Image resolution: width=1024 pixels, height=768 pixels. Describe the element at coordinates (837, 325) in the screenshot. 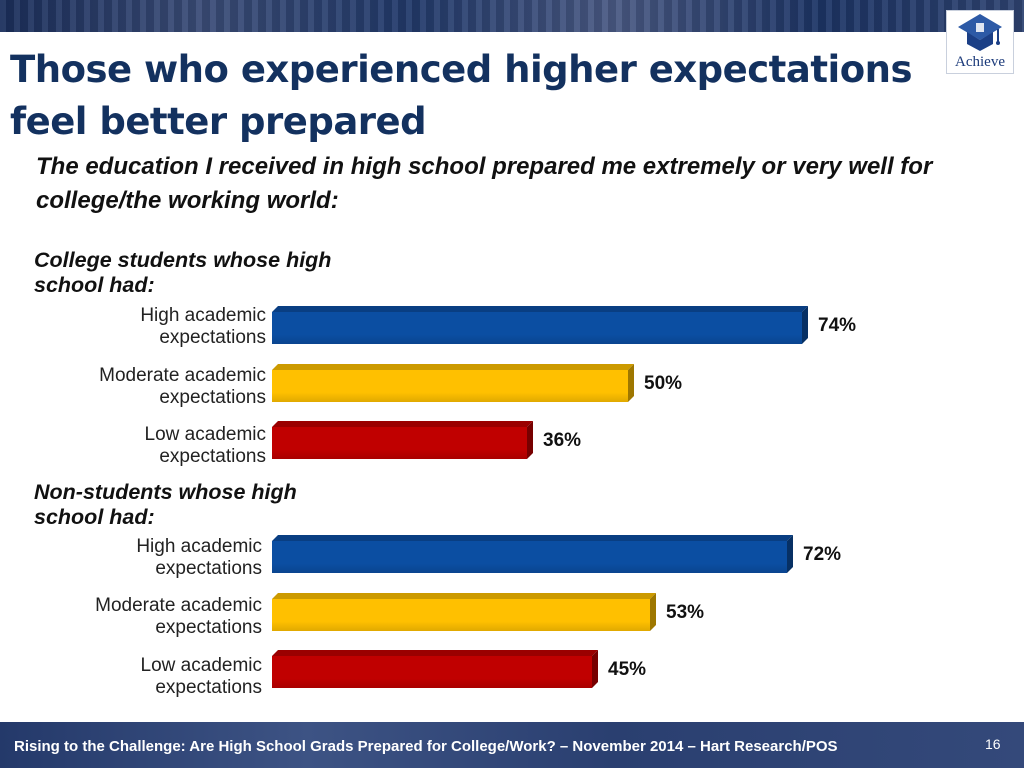

I see `value-label-high: 74%` at that location.